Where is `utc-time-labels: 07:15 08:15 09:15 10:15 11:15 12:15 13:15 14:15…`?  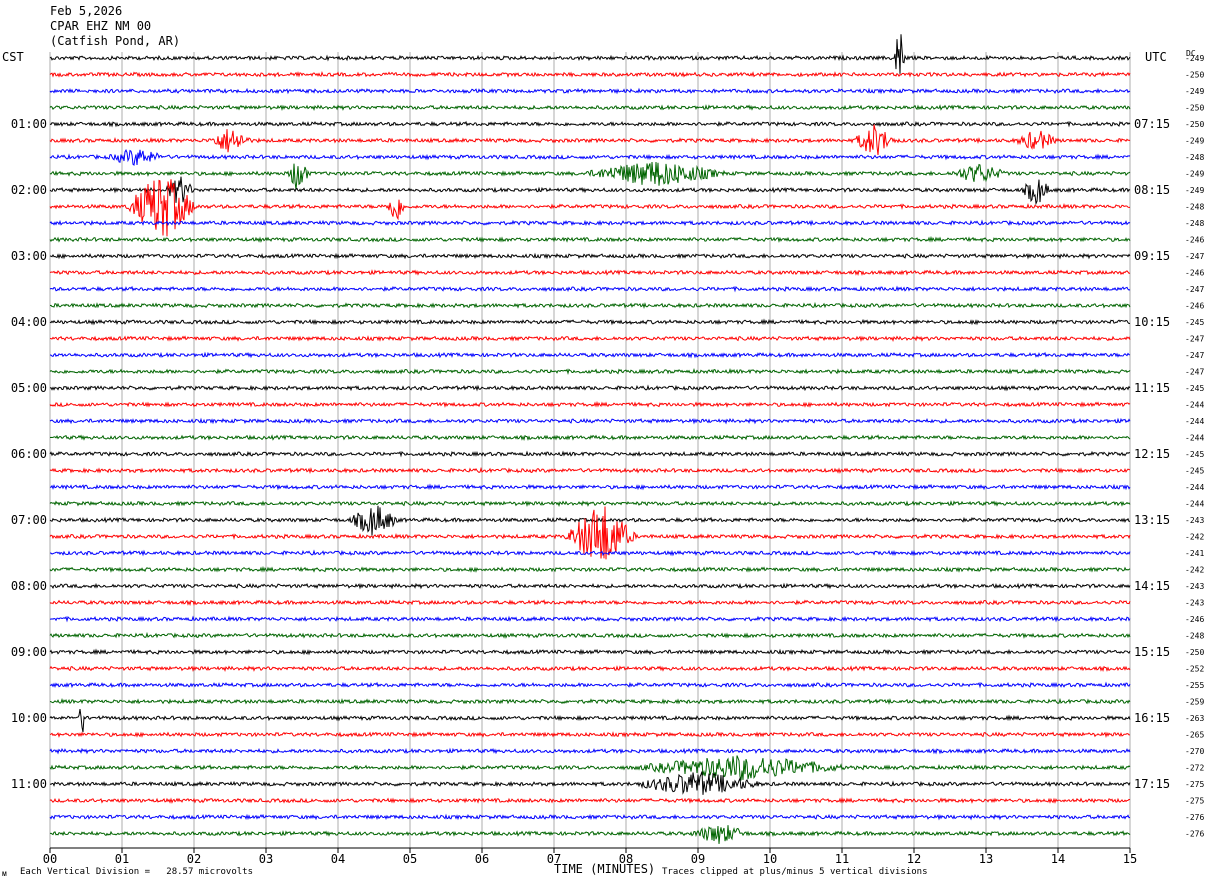
utc-time-labels: 07:15 08:15 09:15 10:15 11:15 12:15 13:15 14:15… is located at coordinates (1152, 454).